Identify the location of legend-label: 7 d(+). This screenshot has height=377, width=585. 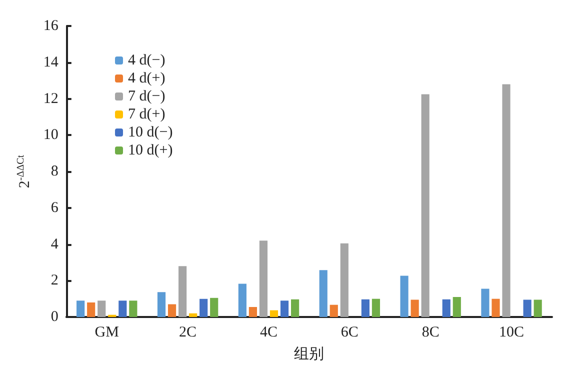
(147, 114).